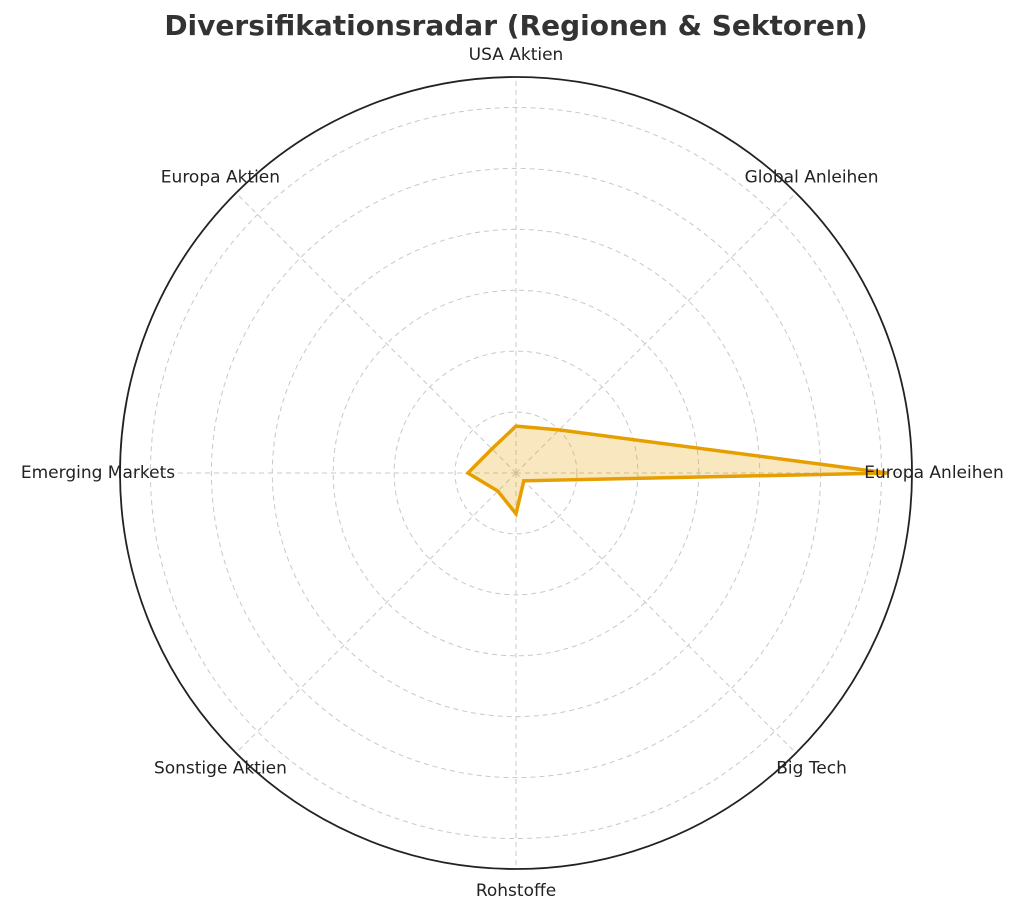  What do you see at coordinates (516, 891) in the screenshot?
I see `axis-label: Rohstoffe` at bounding box center [516, 891].